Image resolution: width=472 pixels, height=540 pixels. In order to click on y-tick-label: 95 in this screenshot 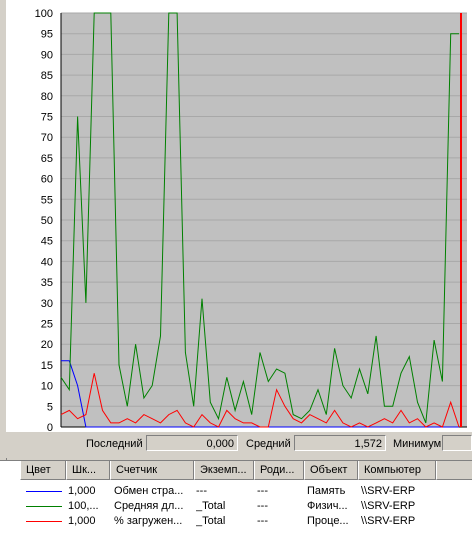, I will do `click(47, 35)`.